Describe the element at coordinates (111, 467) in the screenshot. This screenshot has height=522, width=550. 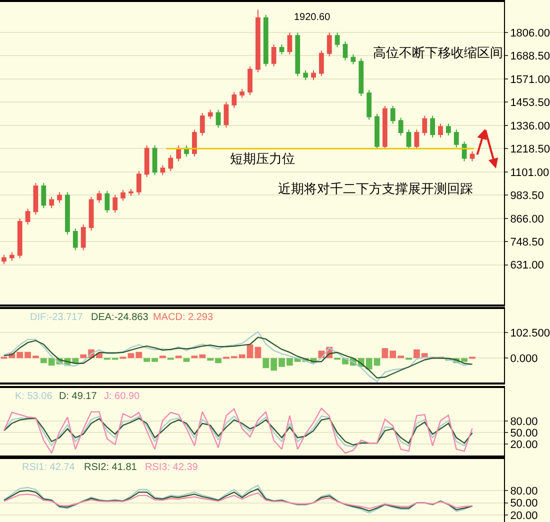
I see `series-label: RSI2: 41.81` at that location.